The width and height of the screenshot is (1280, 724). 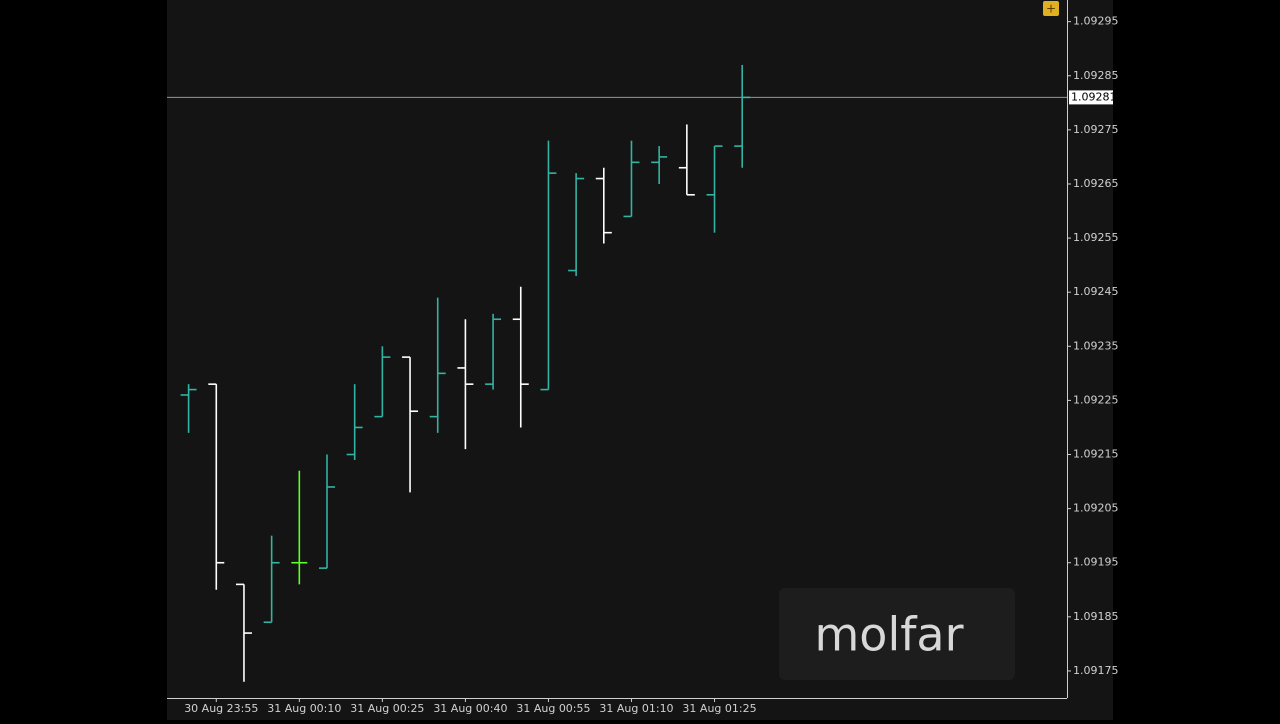 I want to click on y-tick-label: 1.09245, so click(x=1096, y=291).